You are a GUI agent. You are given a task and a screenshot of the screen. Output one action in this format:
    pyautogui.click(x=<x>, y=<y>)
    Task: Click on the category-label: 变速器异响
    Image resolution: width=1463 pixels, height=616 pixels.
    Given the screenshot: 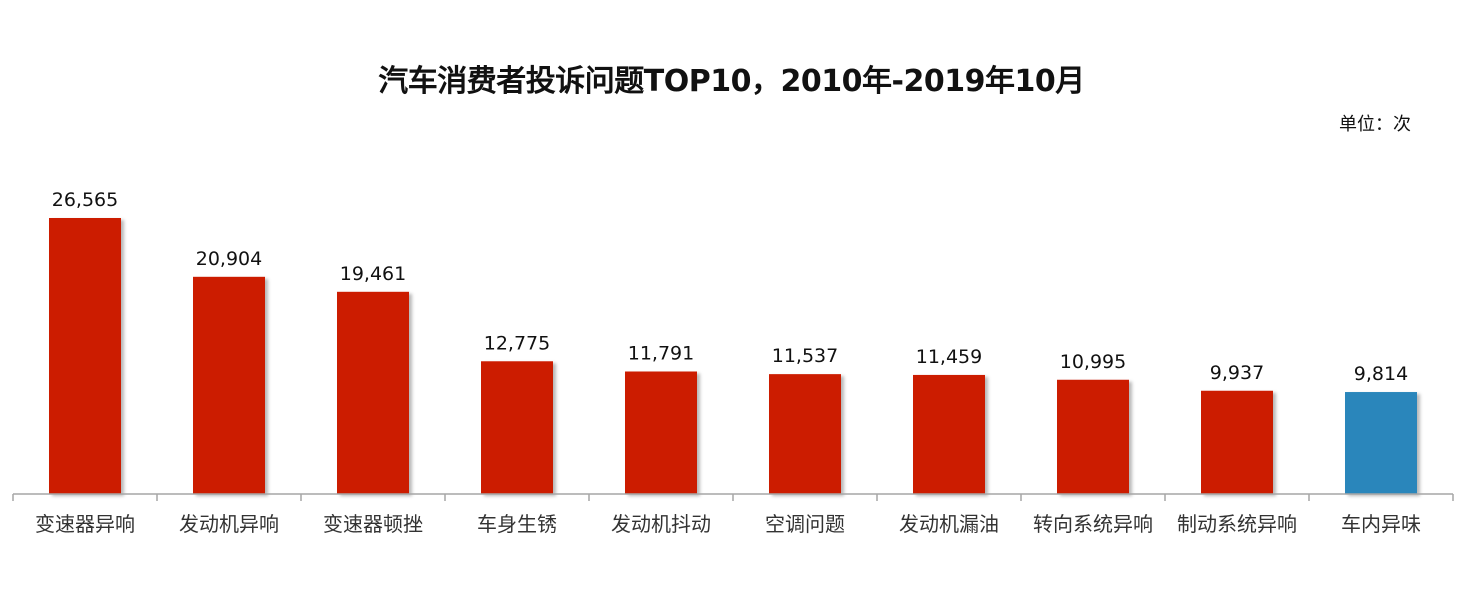 What is the action you would take?
    pyautogui.click(x=85, y=524)
    